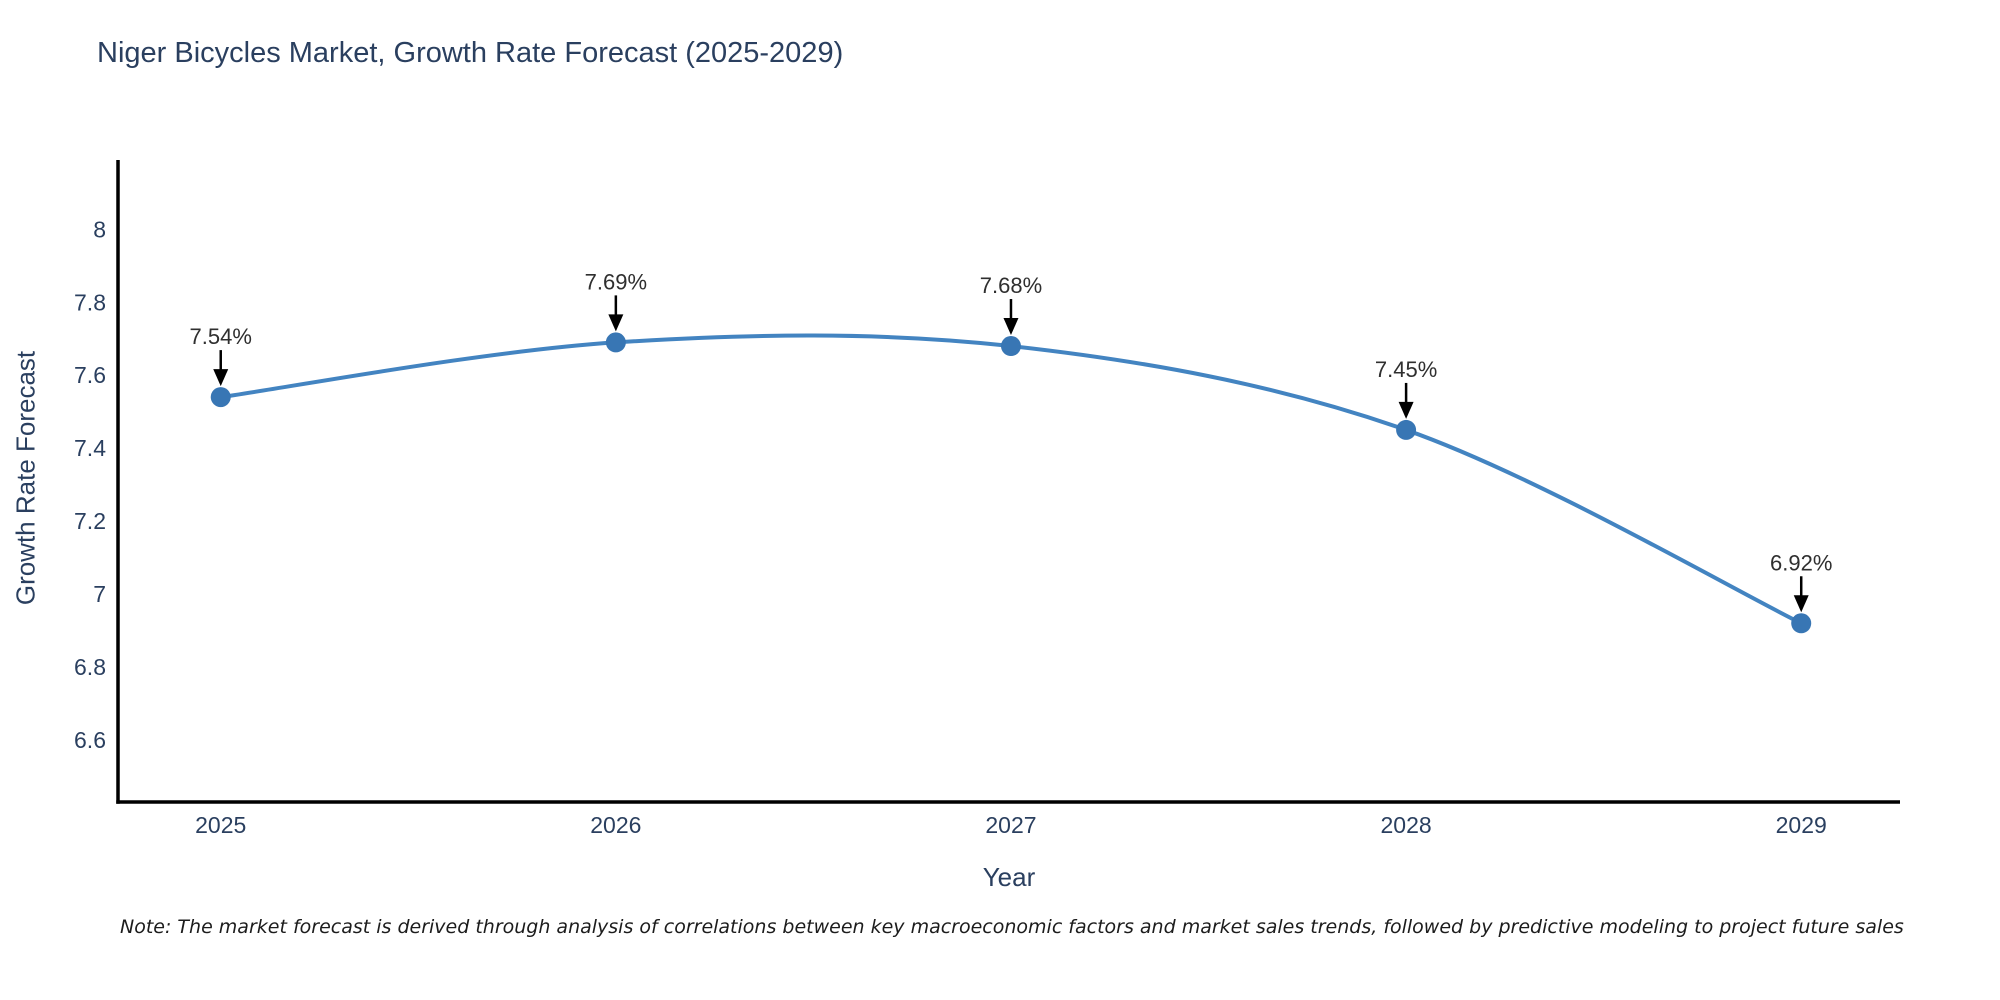 Image resolution: width=2000 pixels, height=1000 pixels. Describe the element at coordinates (221, 336) in the screenshot. I see `point-value-label: 7.54%` at that location.